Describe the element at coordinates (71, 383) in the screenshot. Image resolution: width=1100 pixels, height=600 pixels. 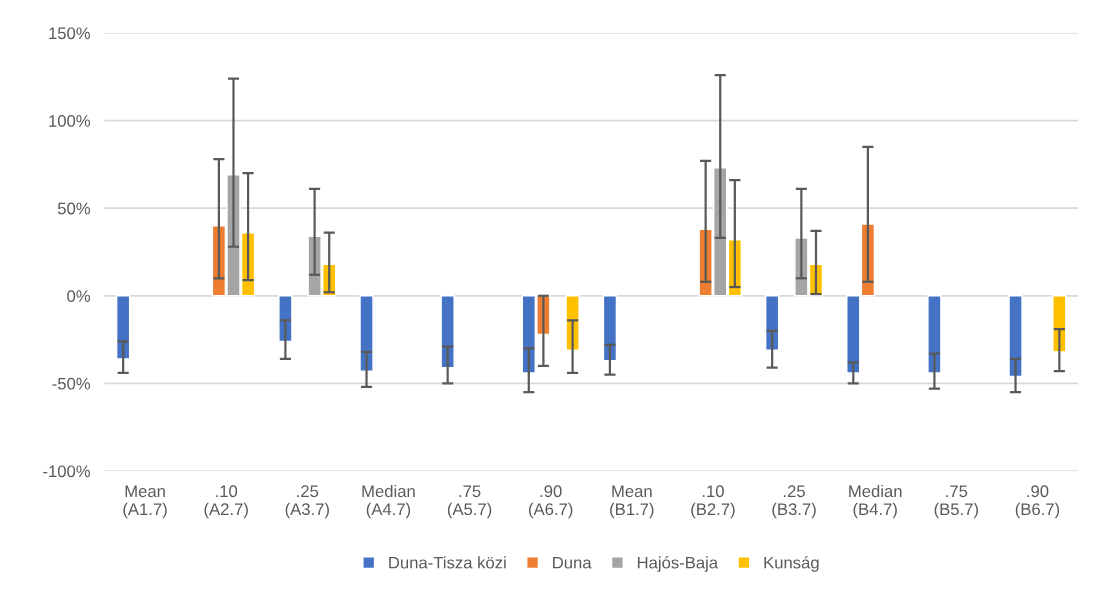
I see `y-tick-label: -50%` at that location.